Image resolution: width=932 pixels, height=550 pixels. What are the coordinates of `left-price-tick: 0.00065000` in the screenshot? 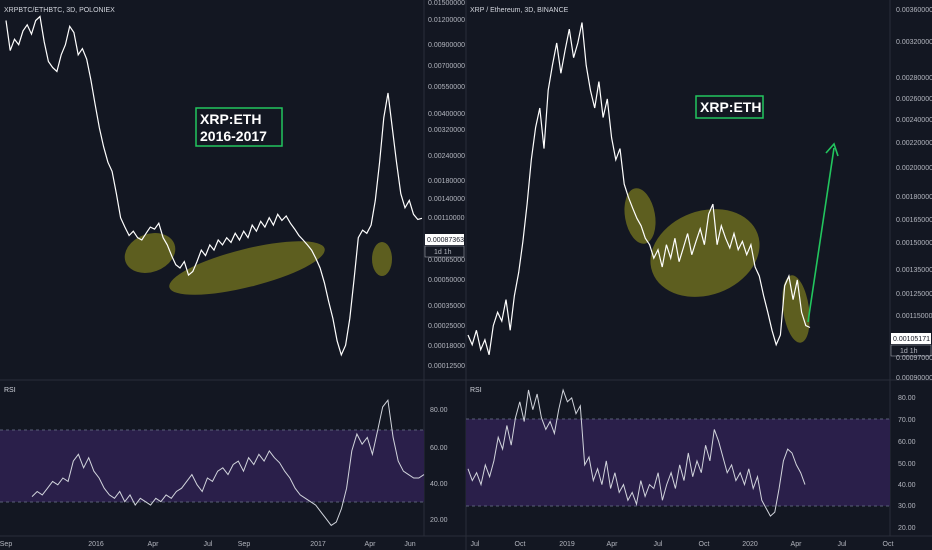 It's located at (446, 260).